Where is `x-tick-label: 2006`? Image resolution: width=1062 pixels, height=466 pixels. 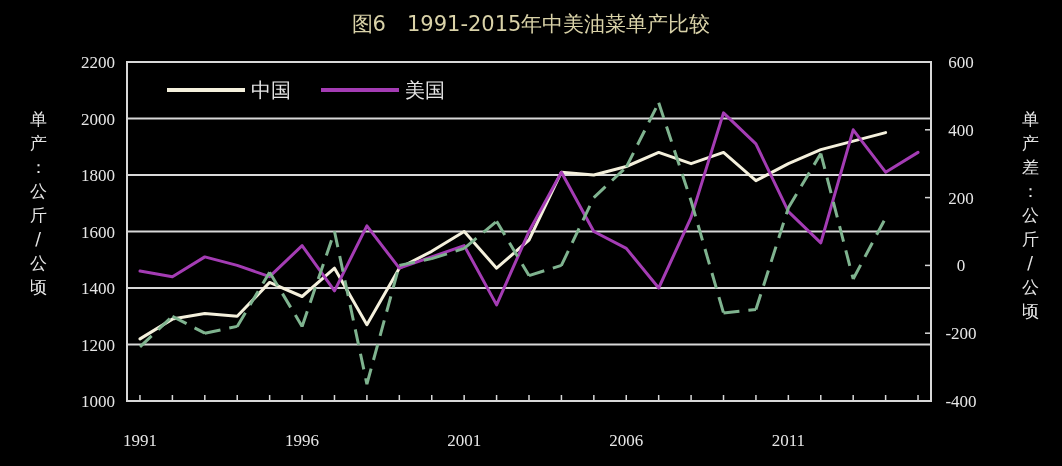
x-tick-label: 2006 is located at coordinates (626, 440).